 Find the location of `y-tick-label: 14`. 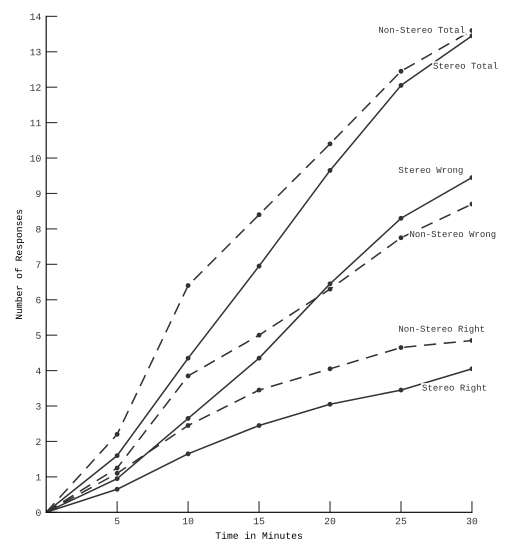

y-tick-label: 14 is located at coordinates (35, 16).